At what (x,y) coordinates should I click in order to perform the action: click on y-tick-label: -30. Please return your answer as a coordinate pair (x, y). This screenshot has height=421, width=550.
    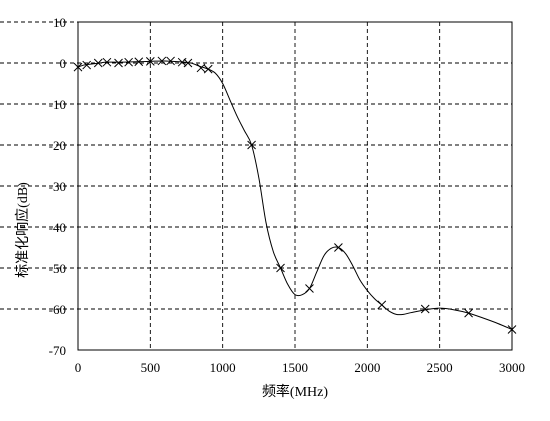
    Looking at the image, I should click on (57, 186).